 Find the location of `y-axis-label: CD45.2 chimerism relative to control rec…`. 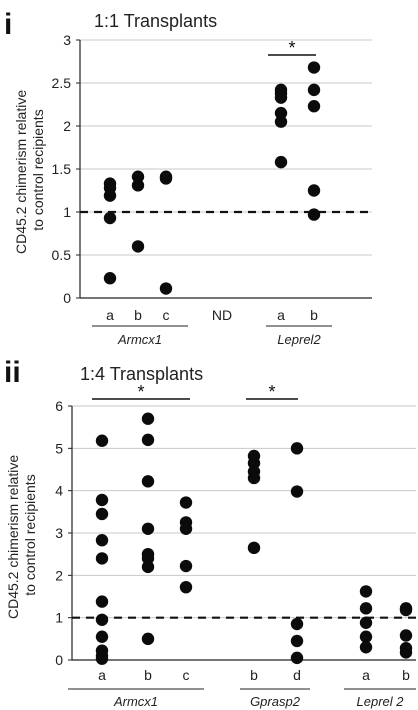

y-axis-label: CD45.2 chimerism relative to control rec… is located at coordinates (21, 535).